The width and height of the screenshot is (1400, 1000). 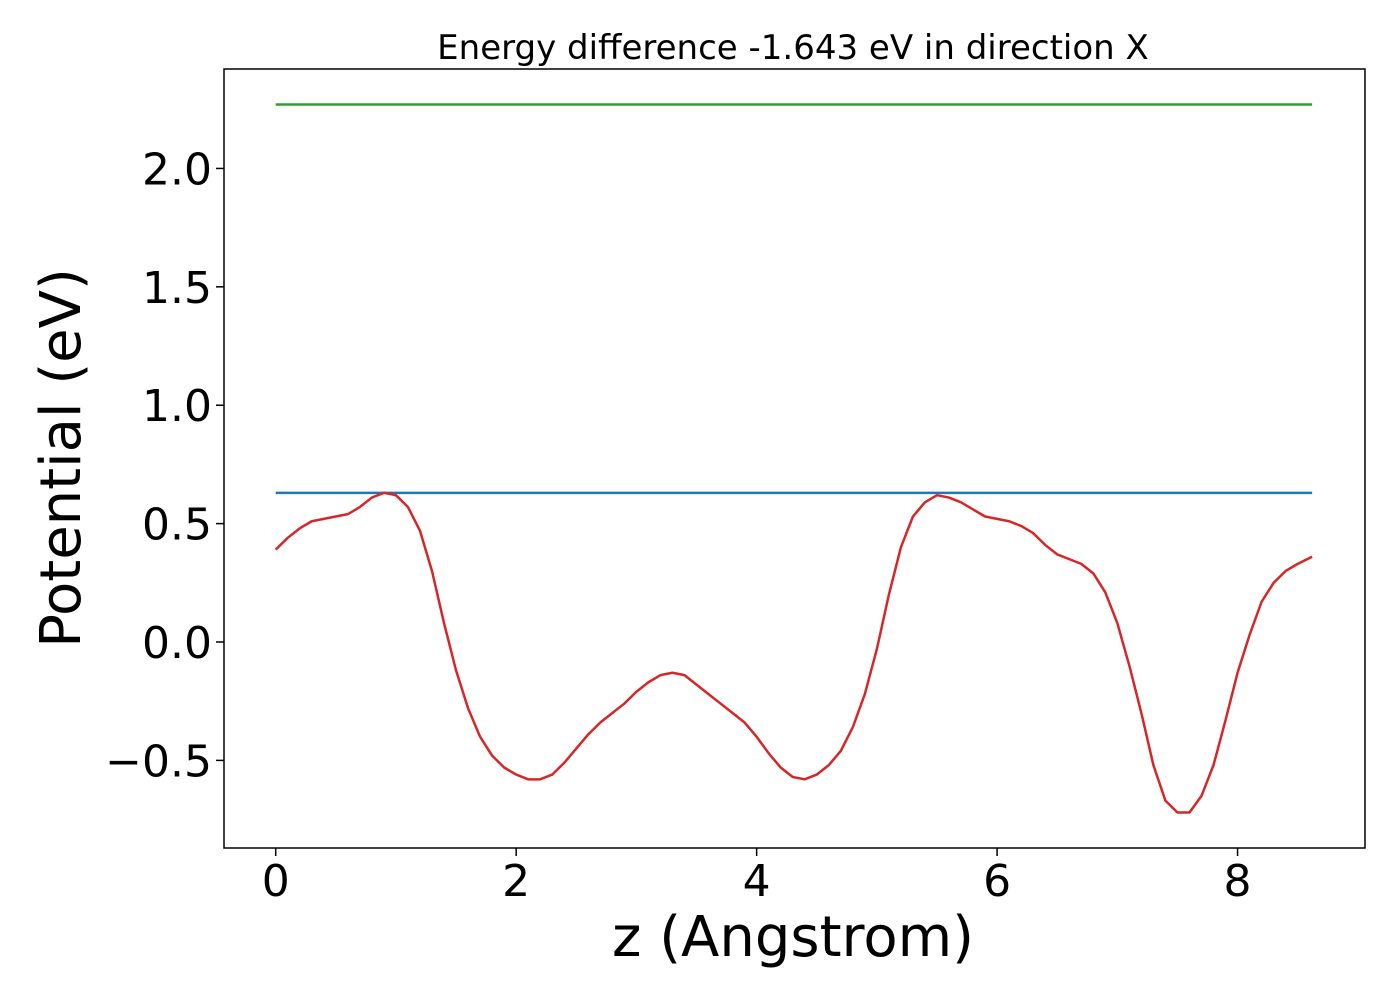 What do you see at coordinates (177, 525) in the screenshot?
I see `y-tick-label: 0.5` at bounding box center [177, 525].